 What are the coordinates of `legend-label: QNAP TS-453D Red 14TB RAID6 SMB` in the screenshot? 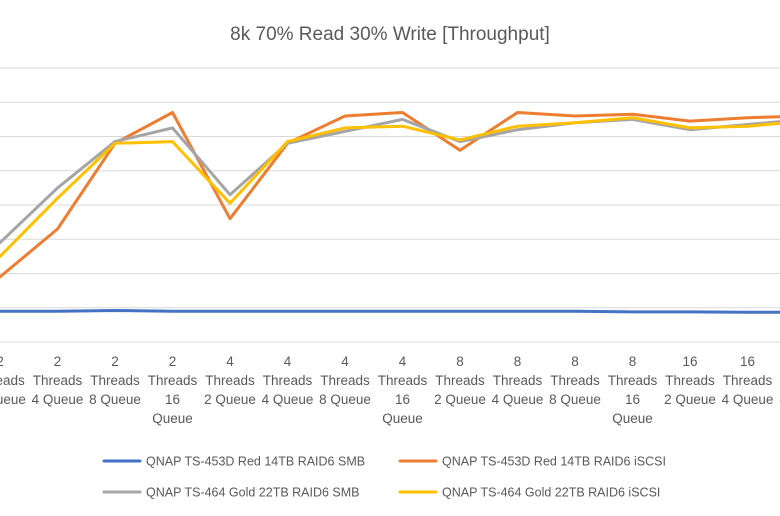 It's located at (255, 462).